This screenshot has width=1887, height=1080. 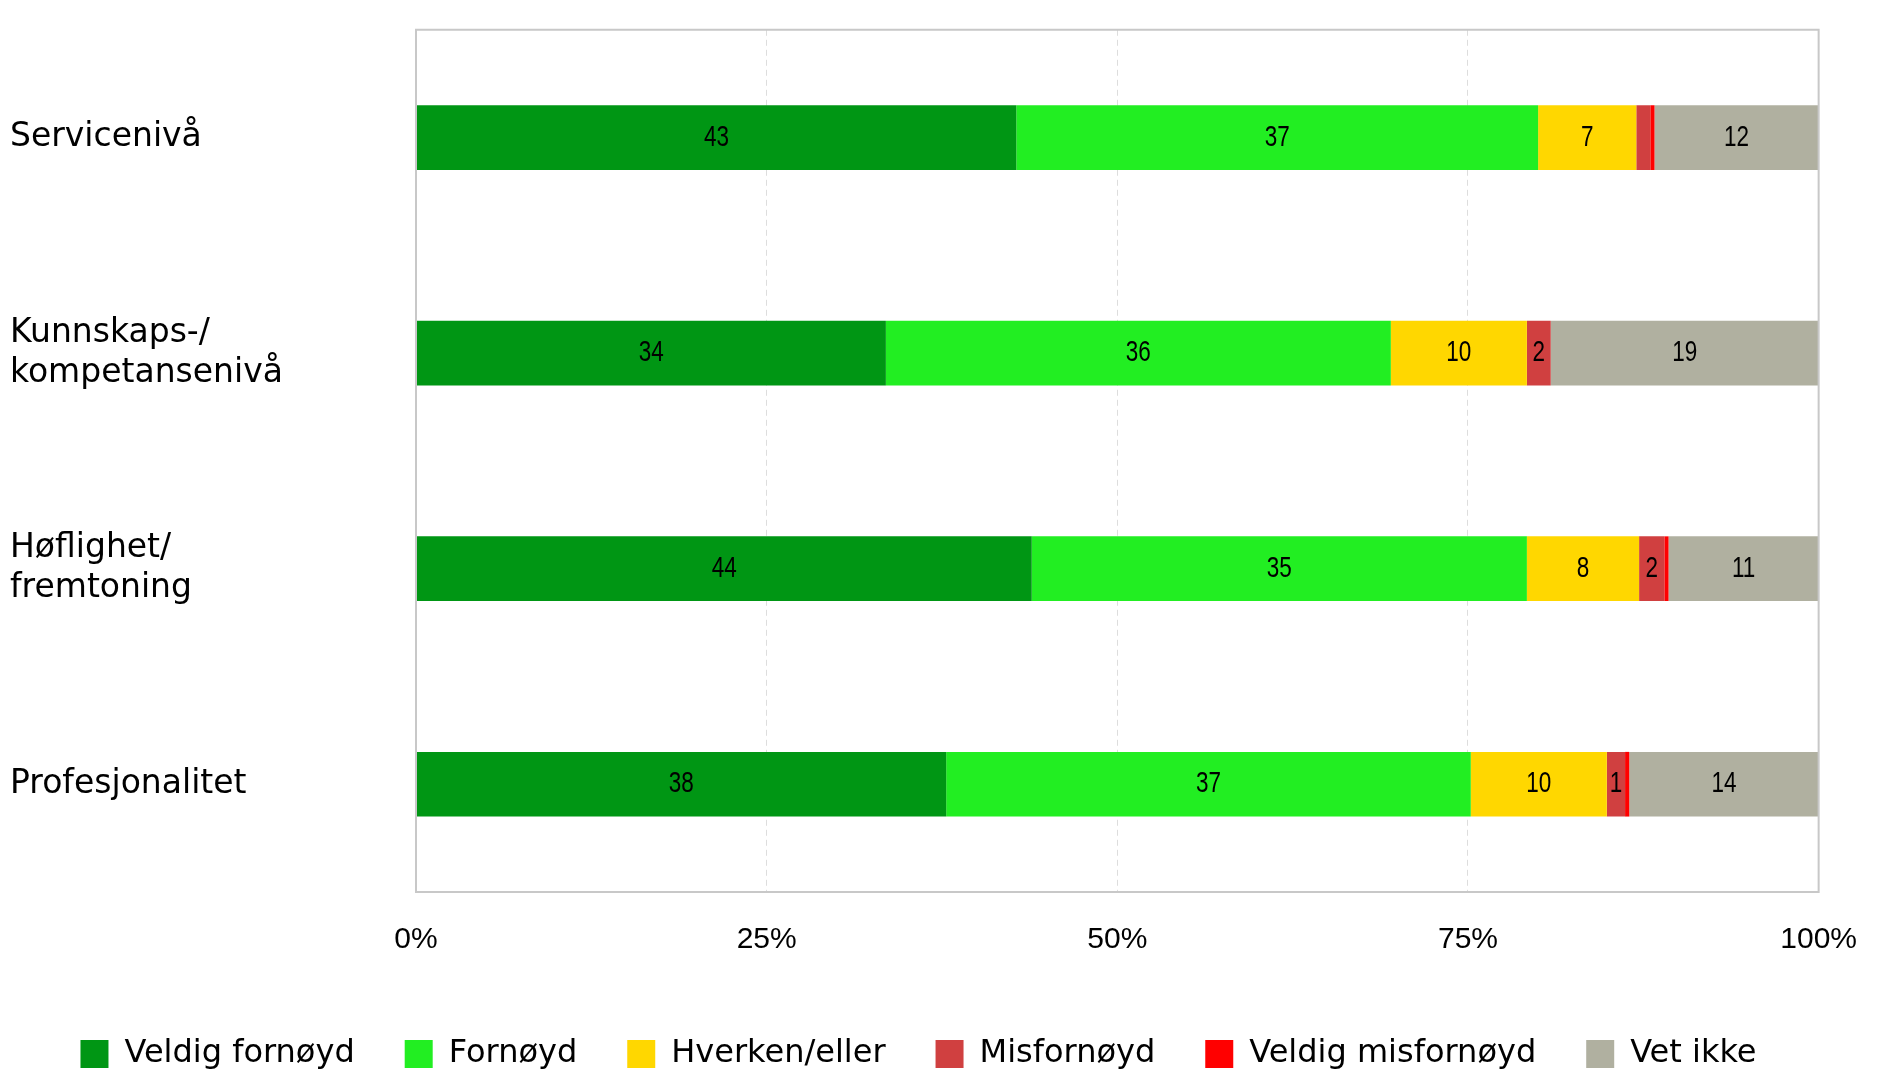 I want to click on x-tick-label: 75%, so click(x=1467, y=938).